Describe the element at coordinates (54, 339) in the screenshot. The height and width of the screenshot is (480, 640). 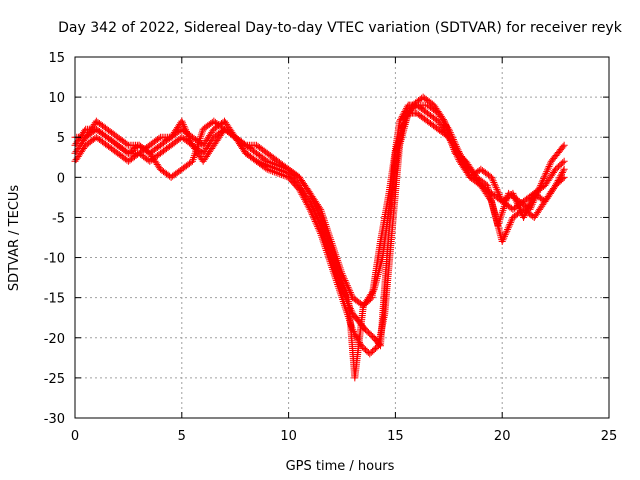
I see `y-tick-label: -20` at that location.